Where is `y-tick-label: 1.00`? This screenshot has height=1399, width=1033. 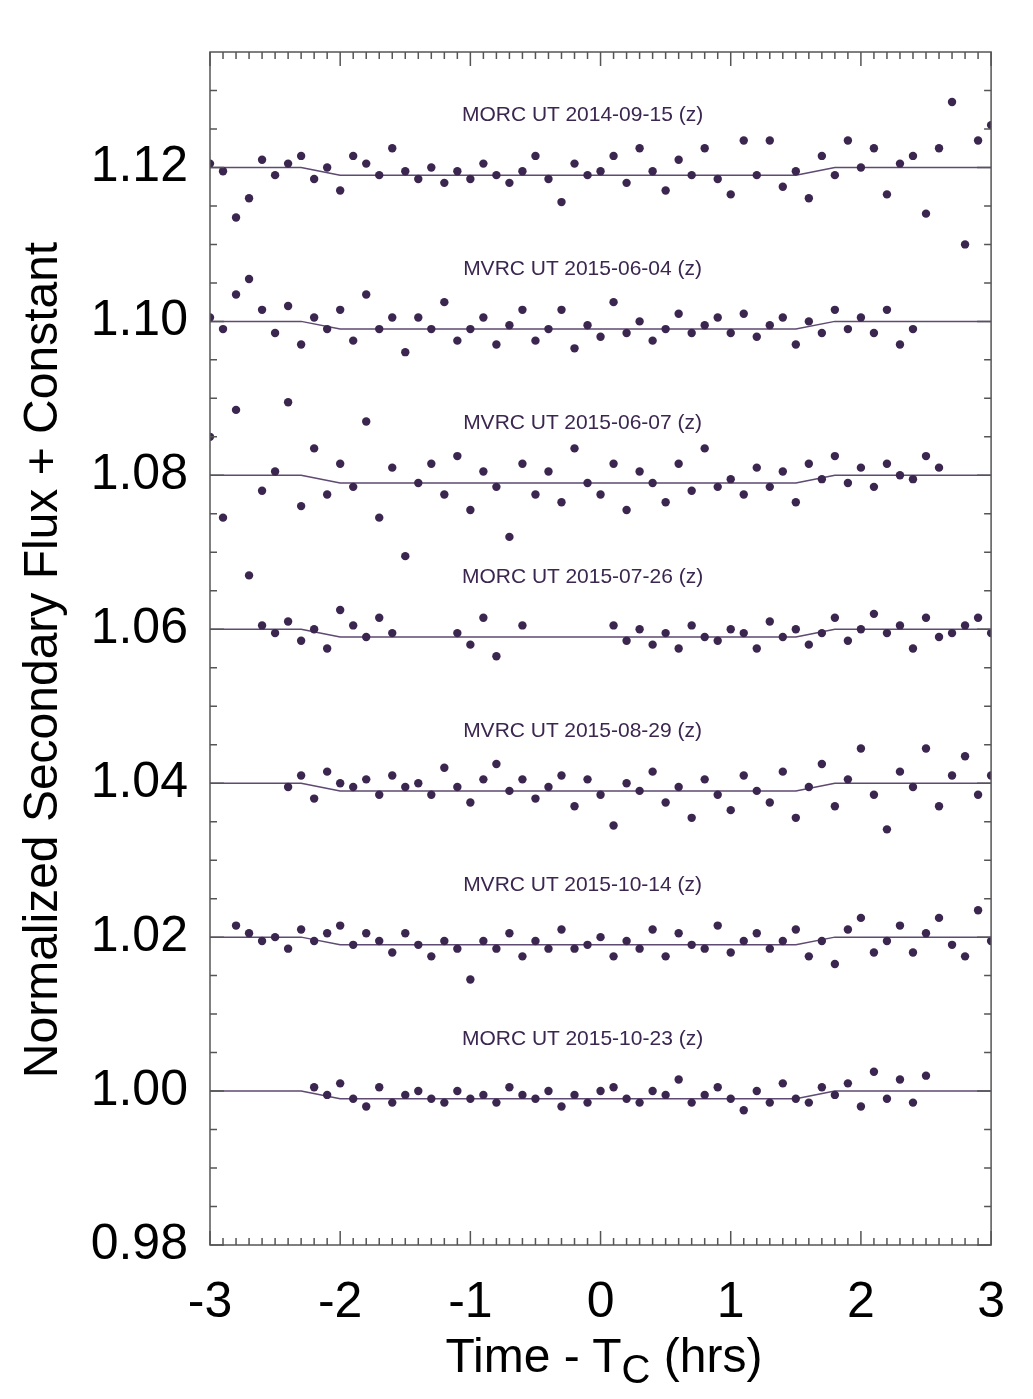
y-tick-label: 1.00 is located at coordinates (139, 1087).